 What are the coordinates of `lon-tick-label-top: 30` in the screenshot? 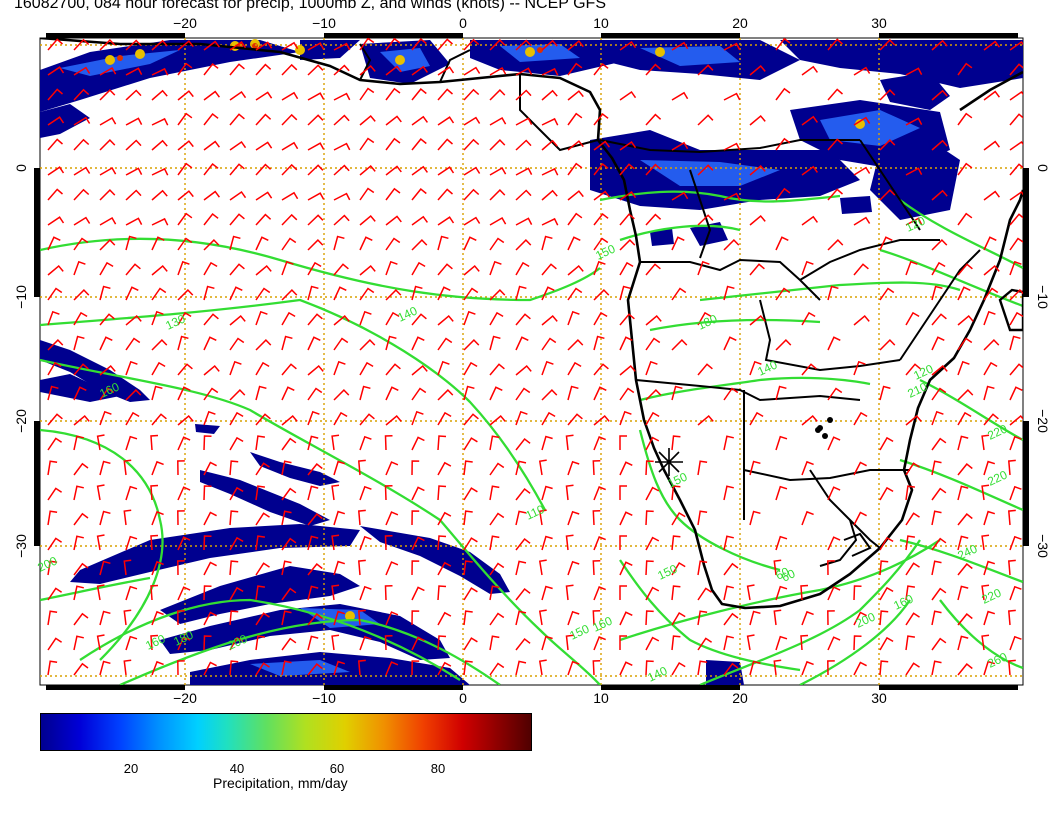 It's located at (879, 23).